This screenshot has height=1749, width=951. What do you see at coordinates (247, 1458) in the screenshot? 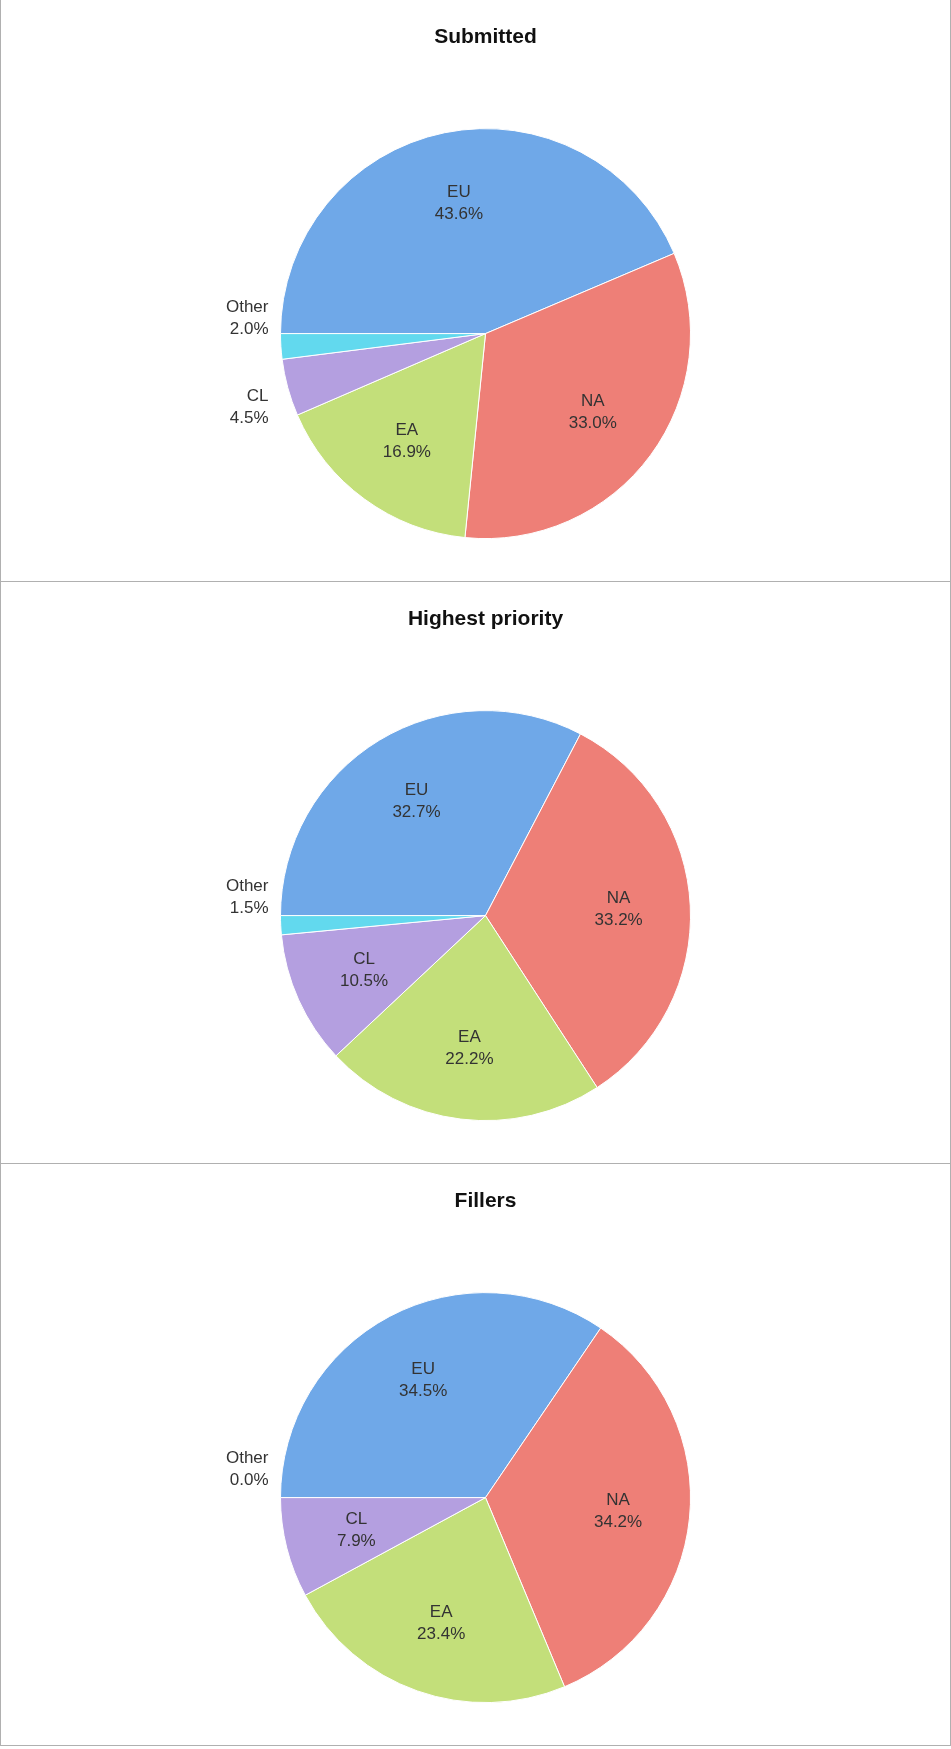
I see `category-label: Other` at bounding box center [247, 1458].